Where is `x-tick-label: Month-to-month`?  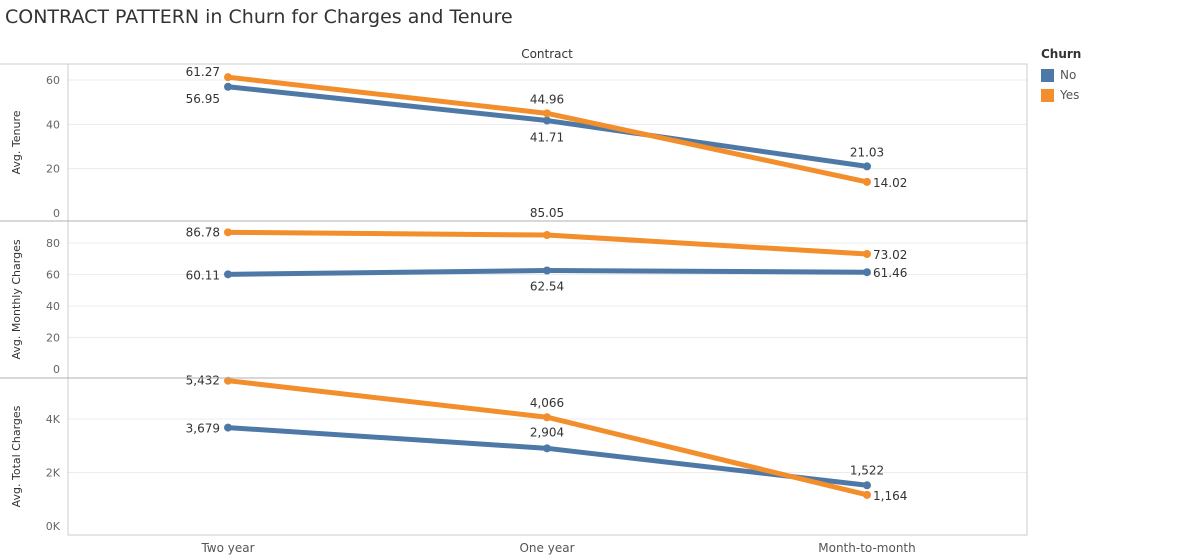
x-tick-label: Month-to-month is located at coordinates (867, 548).